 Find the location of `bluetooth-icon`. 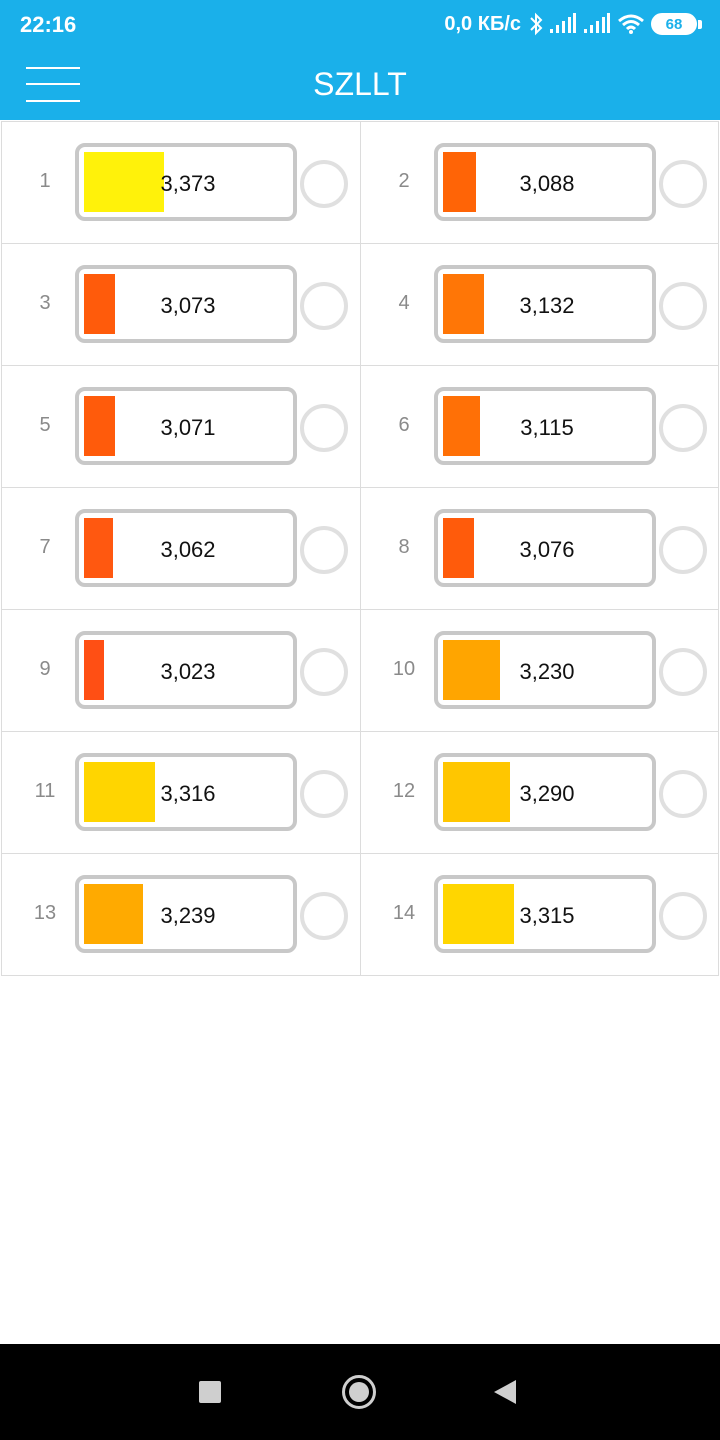

bluetooth-icon is located at coordinates (536, 24).